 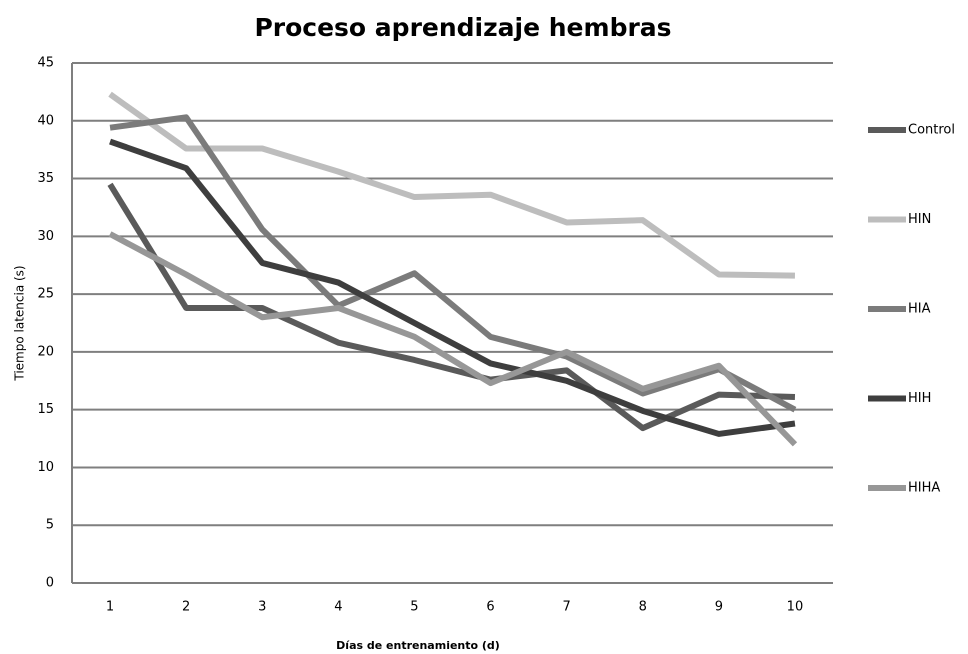 What do you see at coordinates (262, 607) in the screenshot?
I see `x-tick-label: 3` at bounding box center [262, 607].